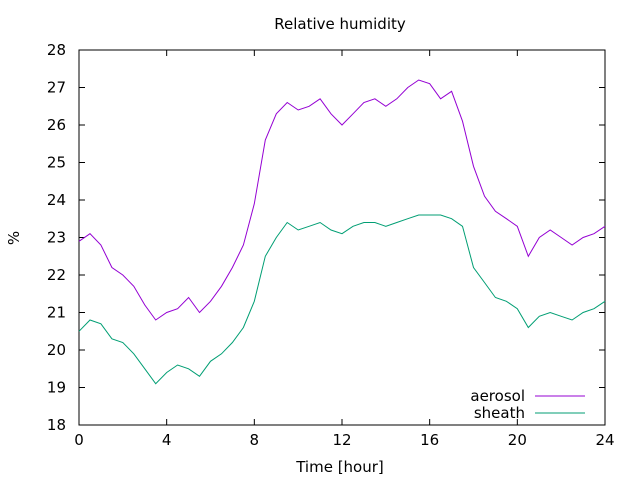  What do you see at coordinates (79, 440) in the screenshot?
I see `x-tick-label: 0` at bounding box center [79, 440].